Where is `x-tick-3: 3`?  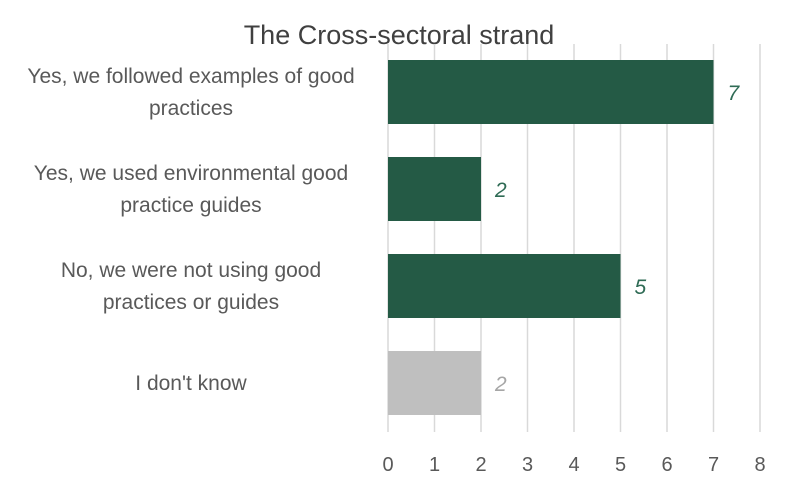 x-tick-3: 3 is located at coordinates (527, 465).